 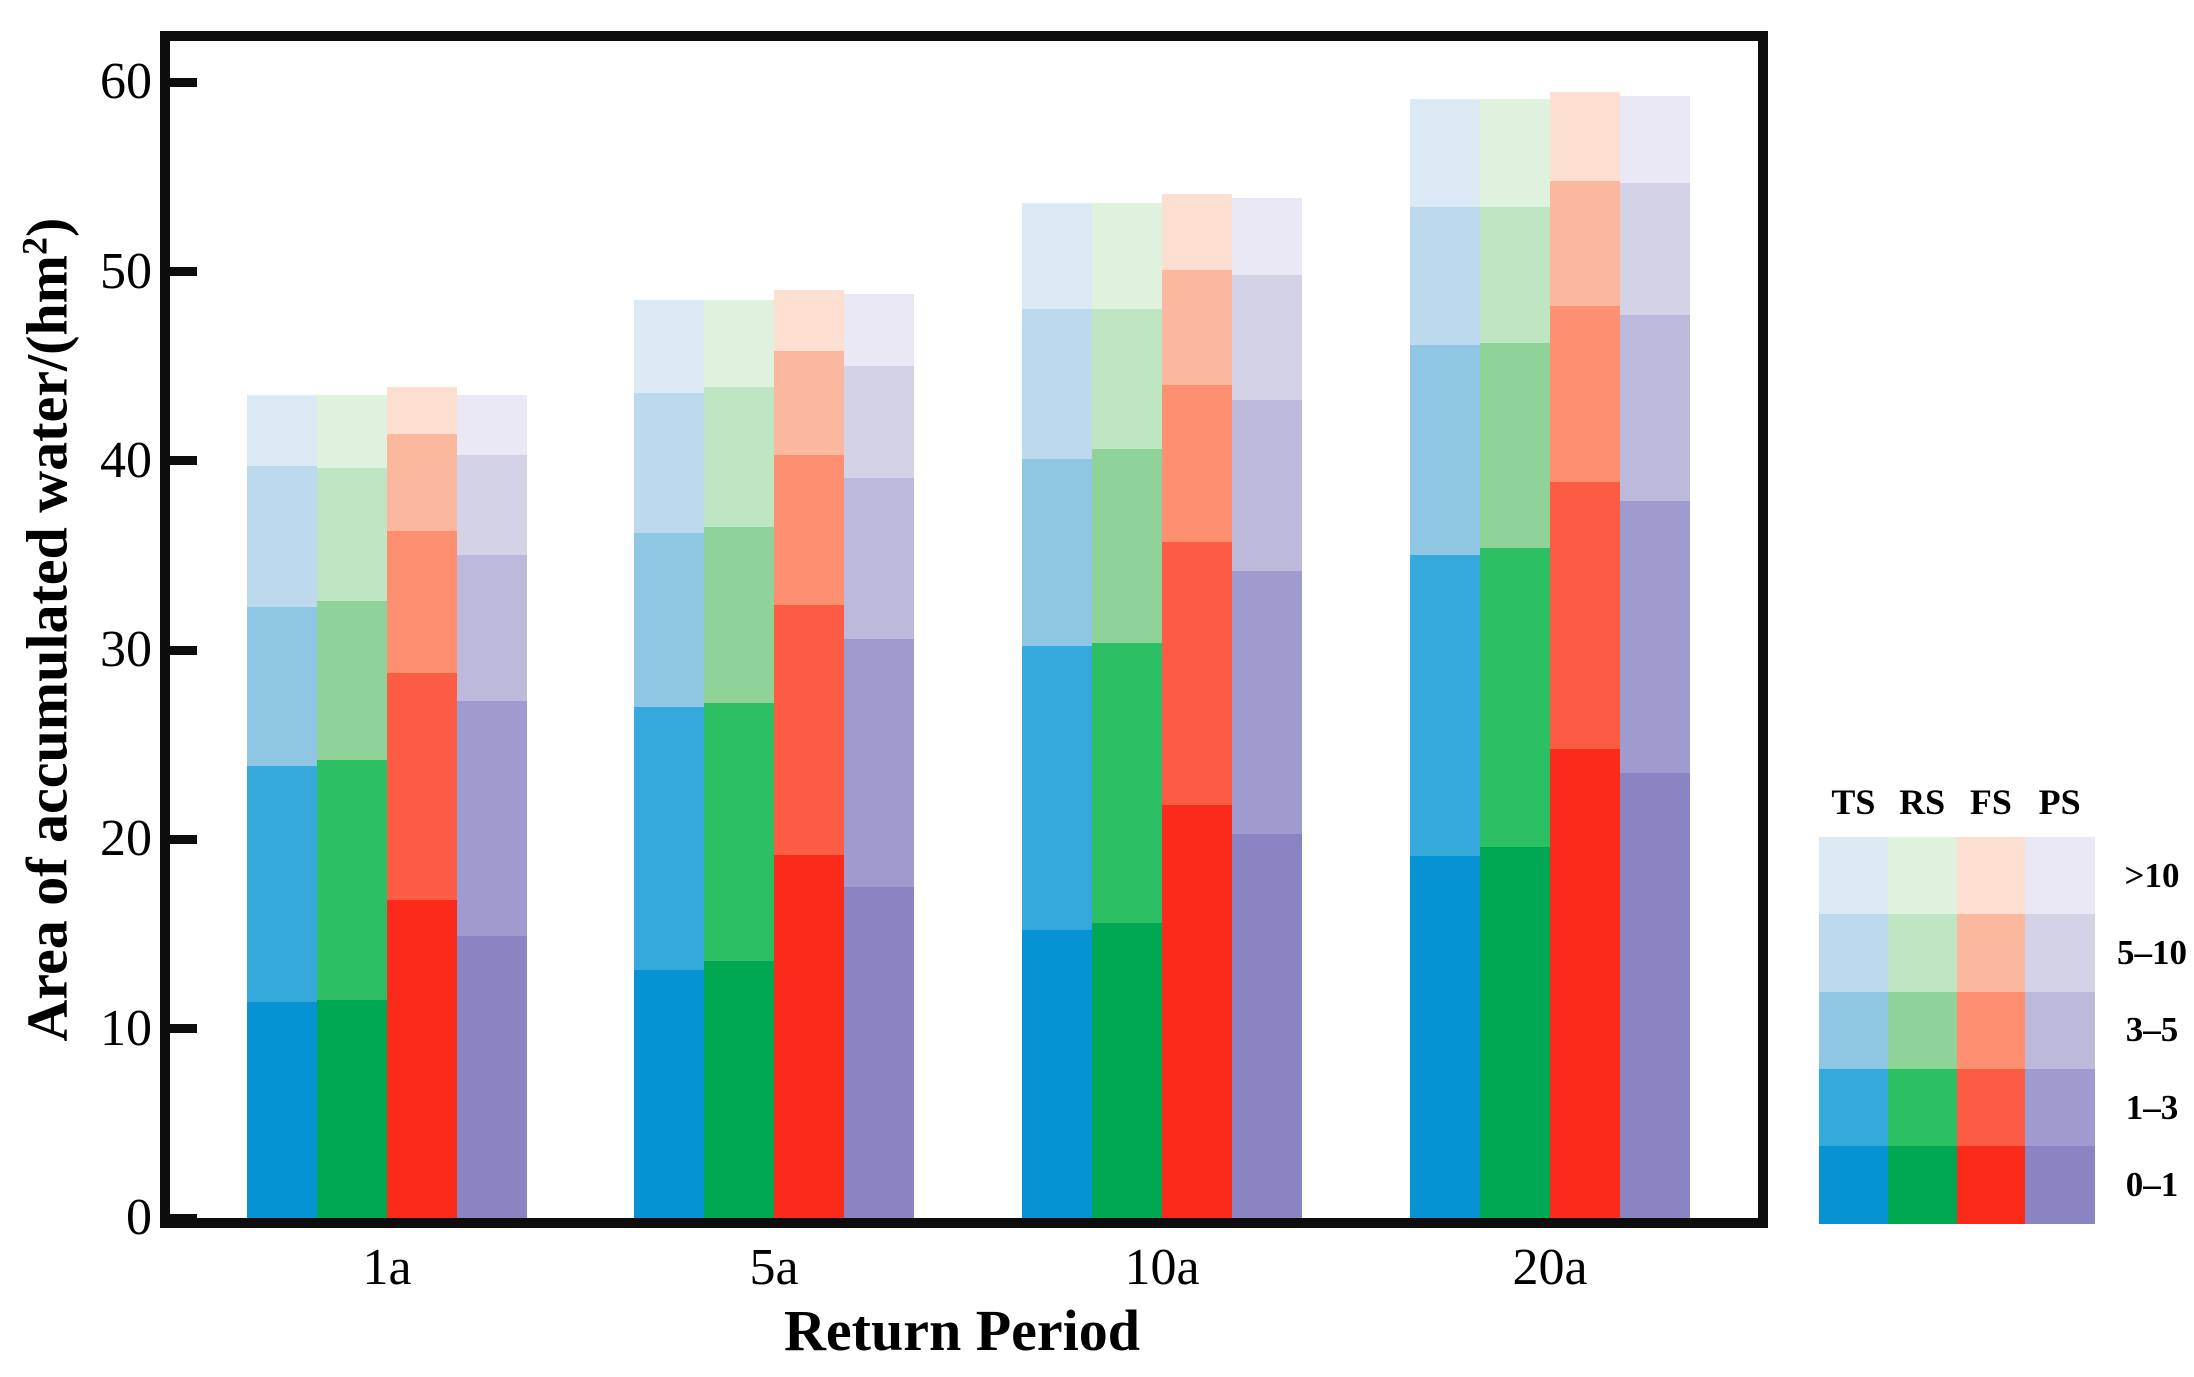 I want to click on bar-segment-10a-FS-5–10, so click(x=1197, y=327).